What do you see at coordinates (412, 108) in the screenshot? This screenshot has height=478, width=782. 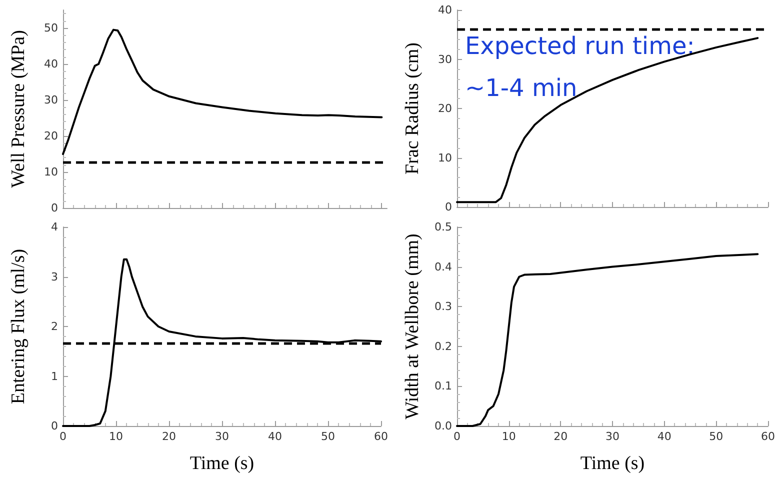 I see `y-axis-title: Frac Radius (cm)` at bounding box center [412, 108].